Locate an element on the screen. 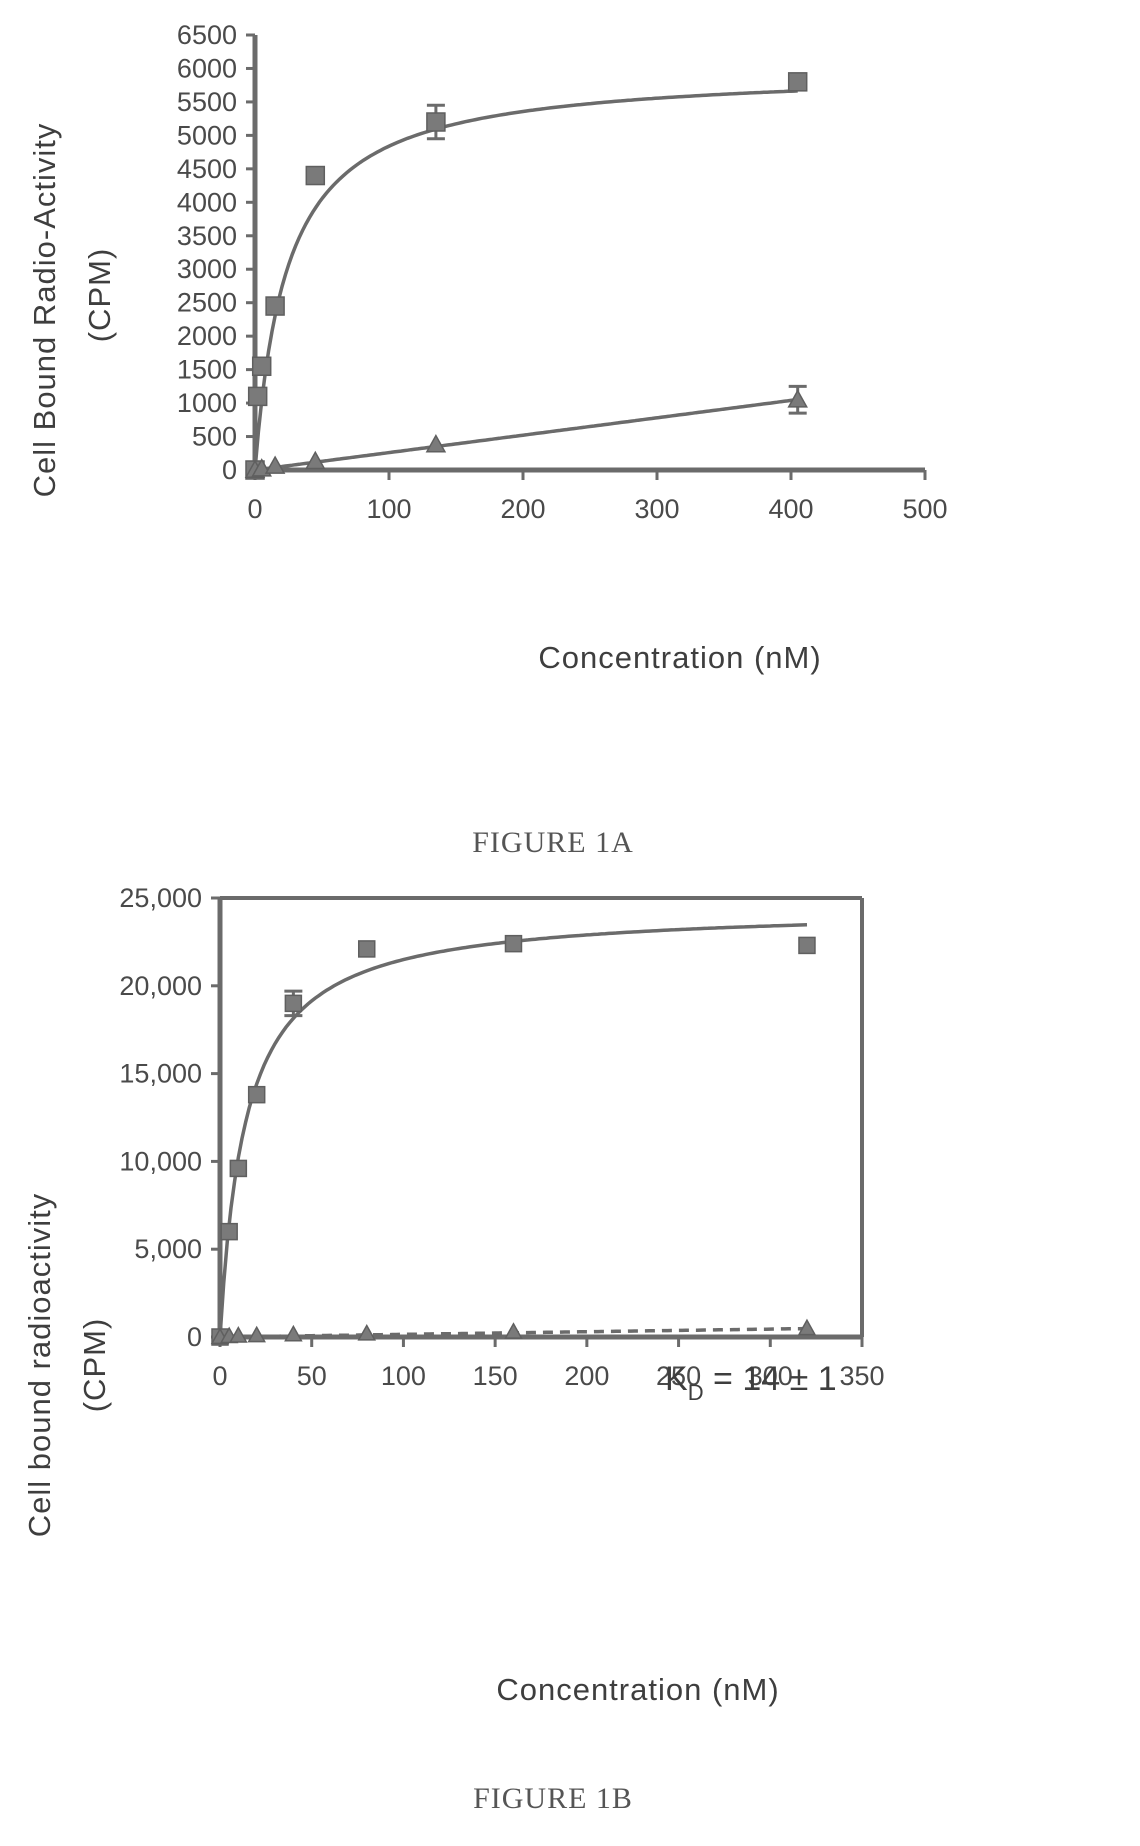 Image resolution: width=1140 pixels, height=1846 pixels. chart-1b-data-points is located at coordinates (513, 1140).